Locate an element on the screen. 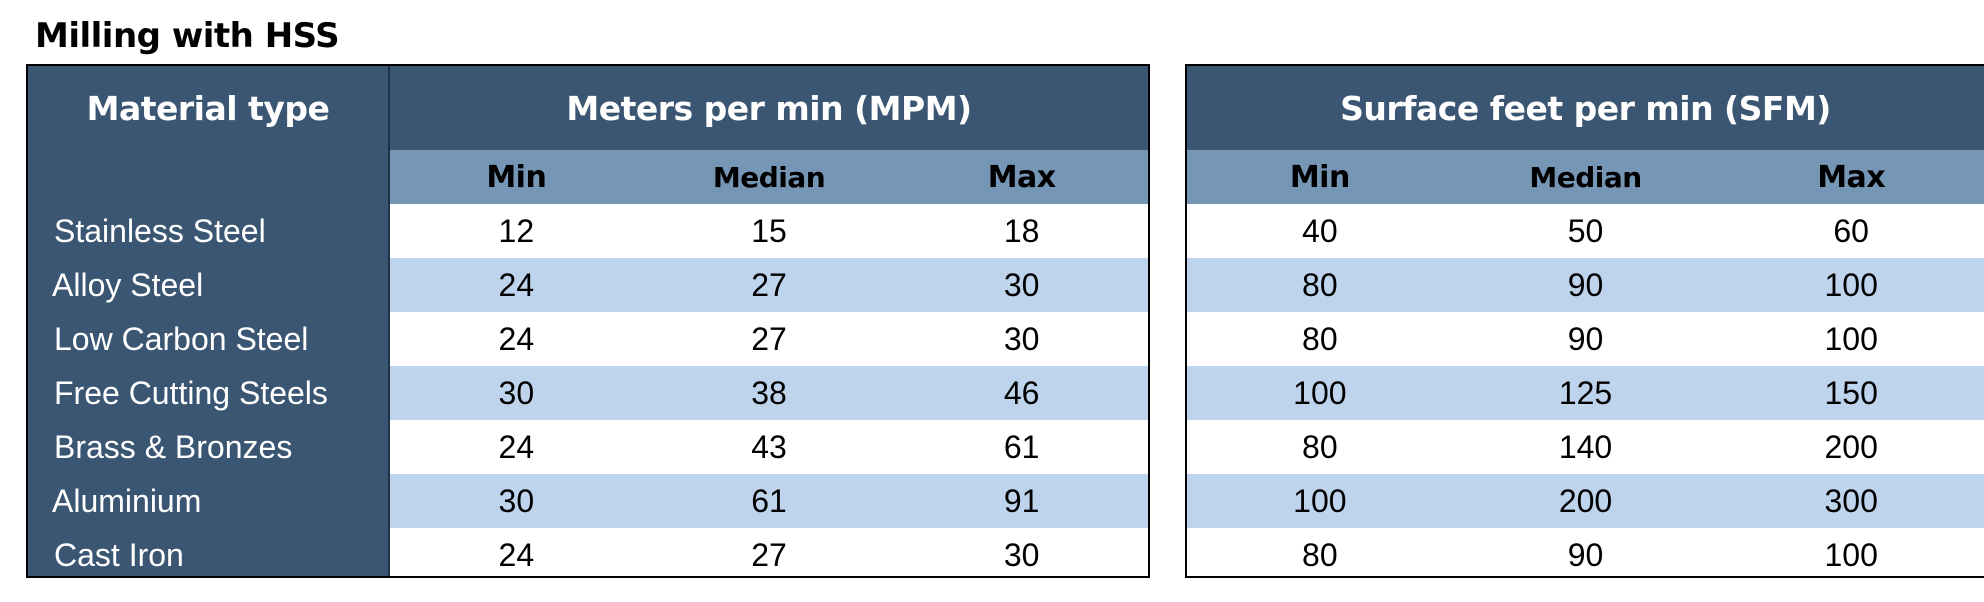  sfm-subheader: Min Median Max is located at coordinates (1585, 177).